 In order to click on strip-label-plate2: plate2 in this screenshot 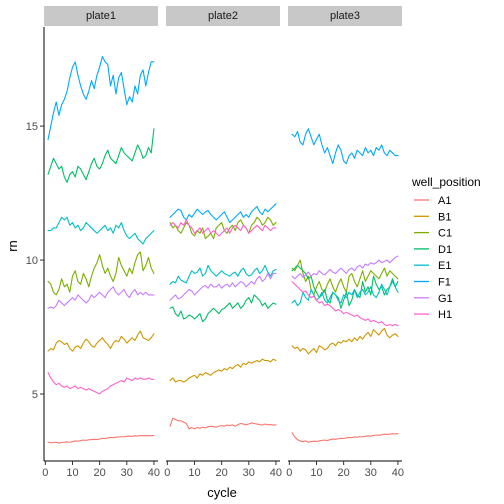, I will do `click(223, 16)`.